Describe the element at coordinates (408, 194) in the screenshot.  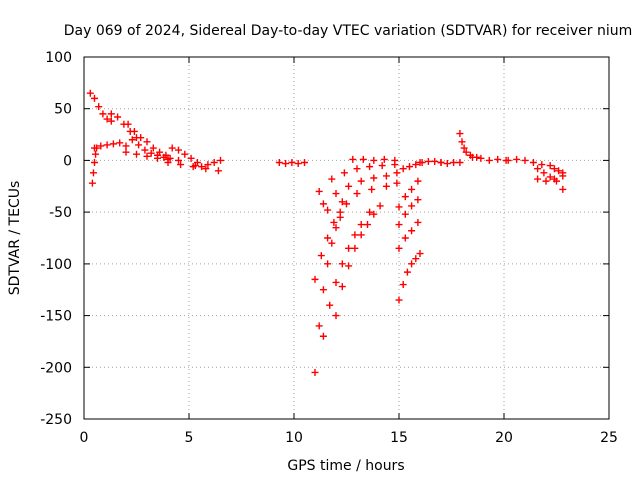
I see `series-arc-w` at that location.